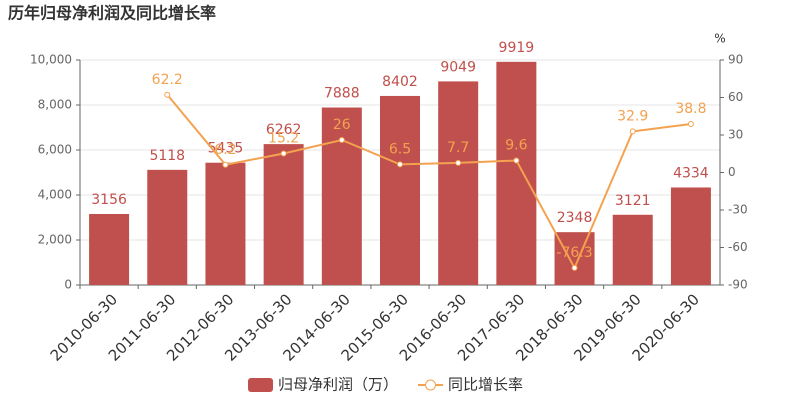 This screenshot has height=400, width=800. Describe the element at coordinates (167, 80) in the screenshot. I see `line-value-label: 62.2` at that location.